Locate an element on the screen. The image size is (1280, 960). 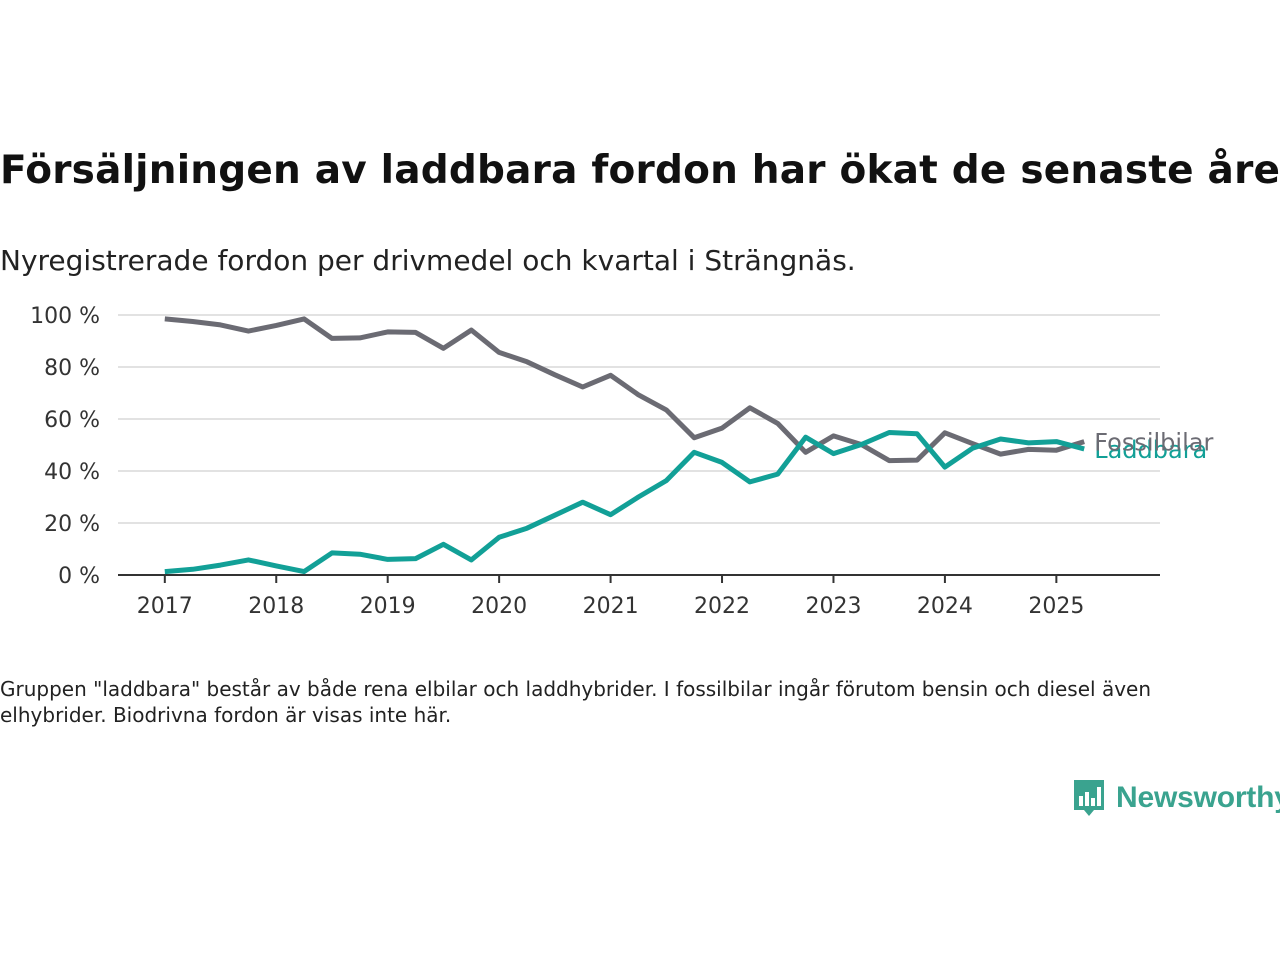
x-tick-label: 2022 is located at coordinates (722, 606).